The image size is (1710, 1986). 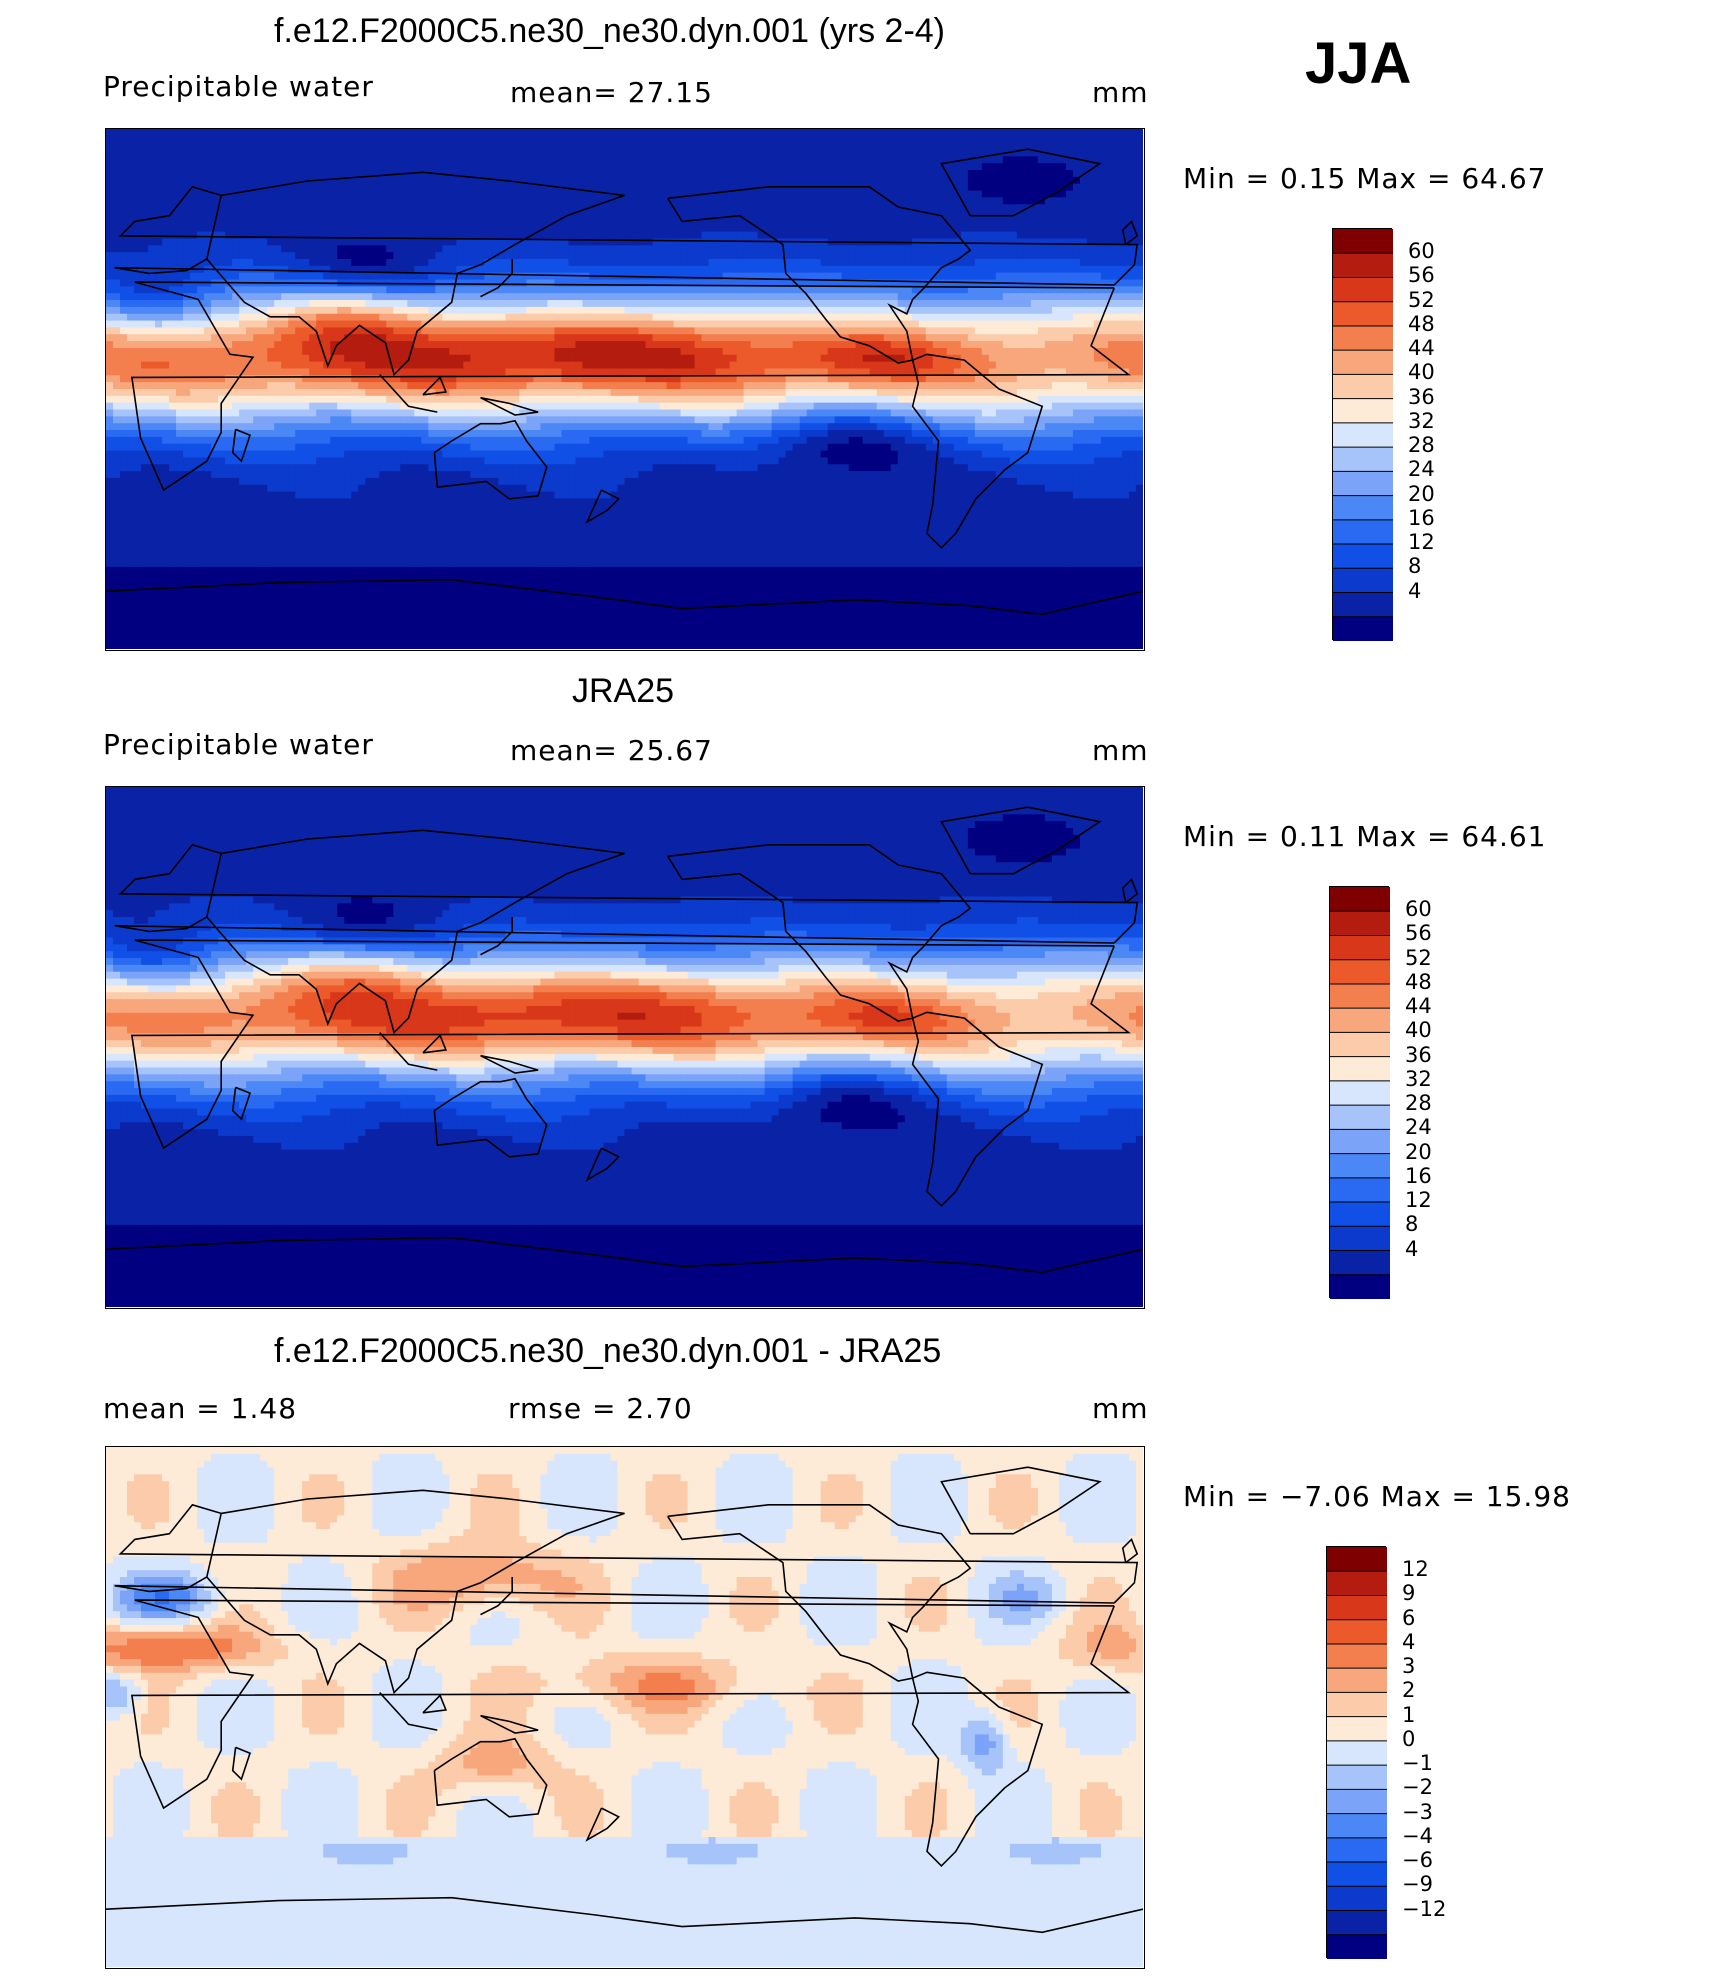 I want to click on colorbar-tick-label: 2, so click(x=1408, y=1690).